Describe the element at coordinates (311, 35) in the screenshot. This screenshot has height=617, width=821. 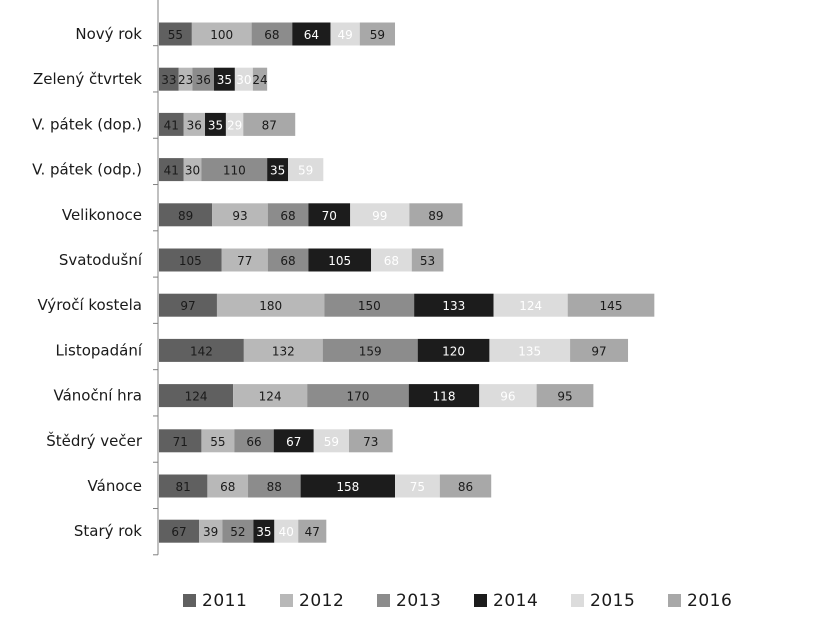
I see `data-label: 64` at that location.